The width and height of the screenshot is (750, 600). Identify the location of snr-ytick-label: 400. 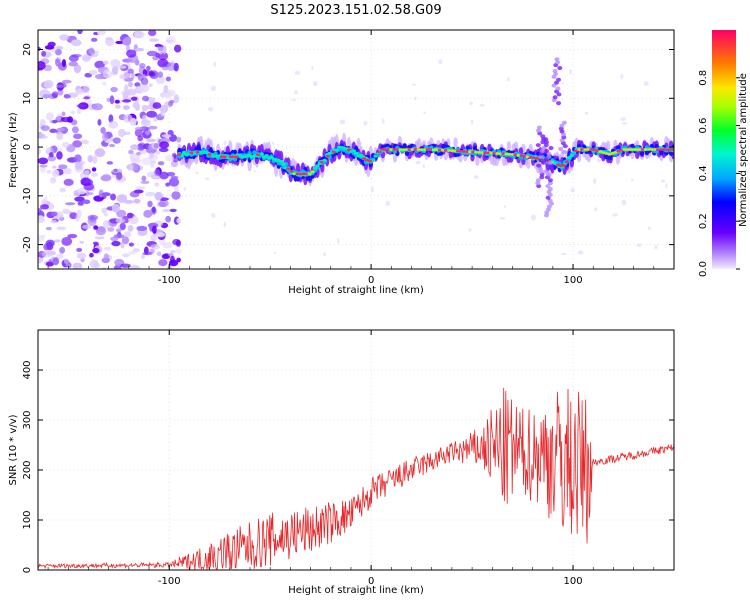
(27, 369).